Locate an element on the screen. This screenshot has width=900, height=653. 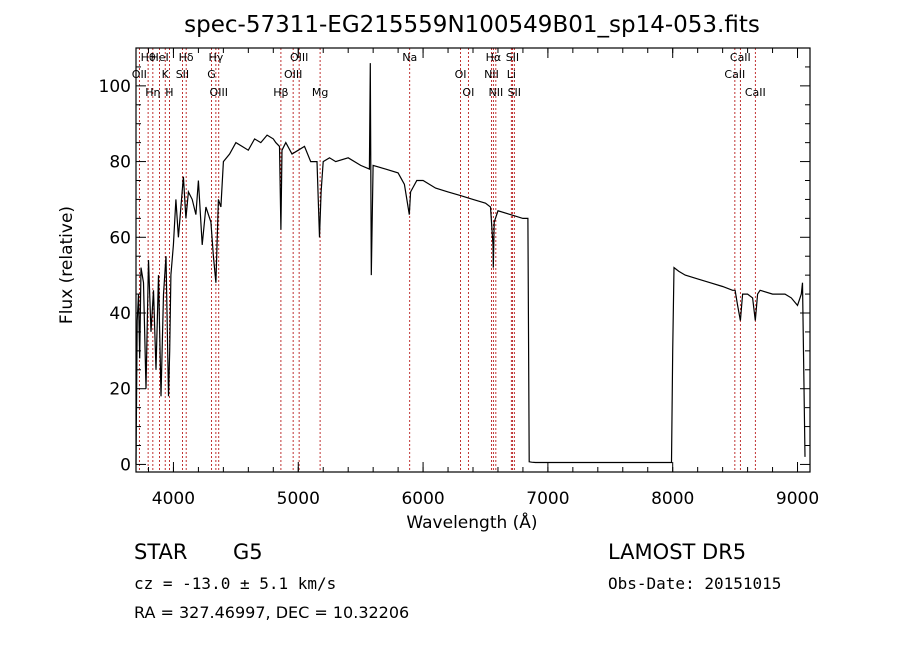
y-tick-label: 20 is located at coordinates (120, 390).